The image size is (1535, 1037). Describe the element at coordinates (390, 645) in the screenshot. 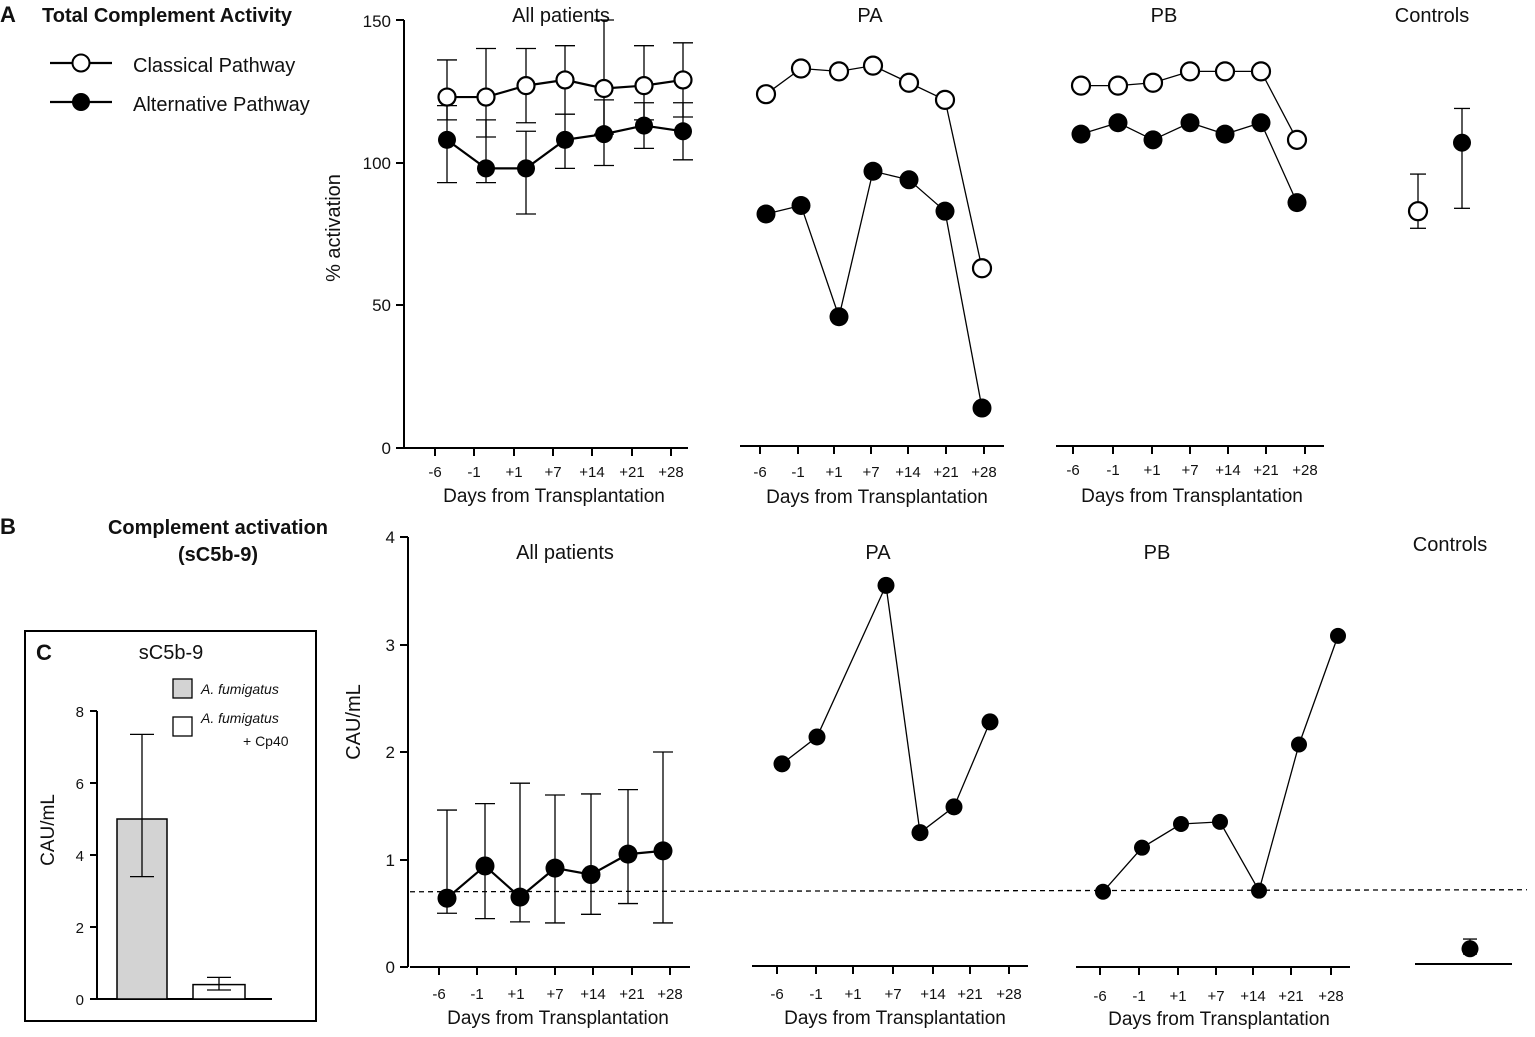

I see `panel-b-ytick: 3` at that location.